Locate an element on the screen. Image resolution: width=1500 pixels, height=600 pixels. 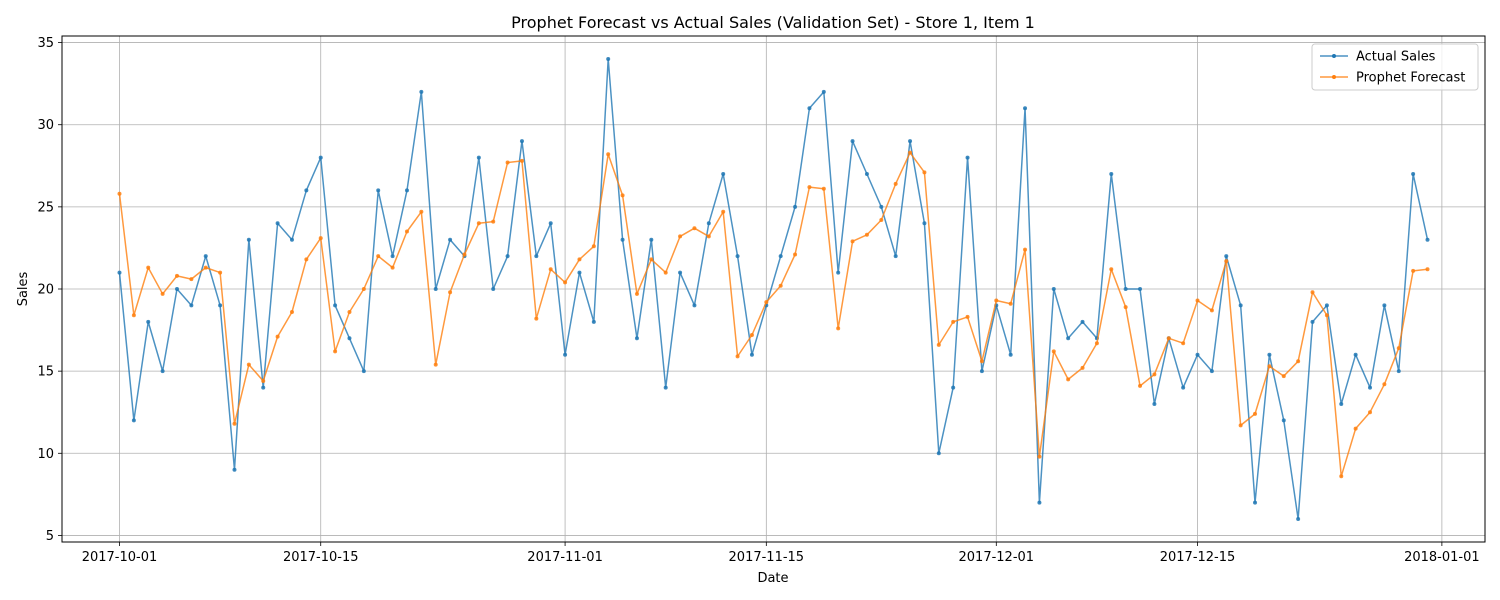
legend-entry-actual-sales: Actual Sales is located at coordinates (1378, 57).